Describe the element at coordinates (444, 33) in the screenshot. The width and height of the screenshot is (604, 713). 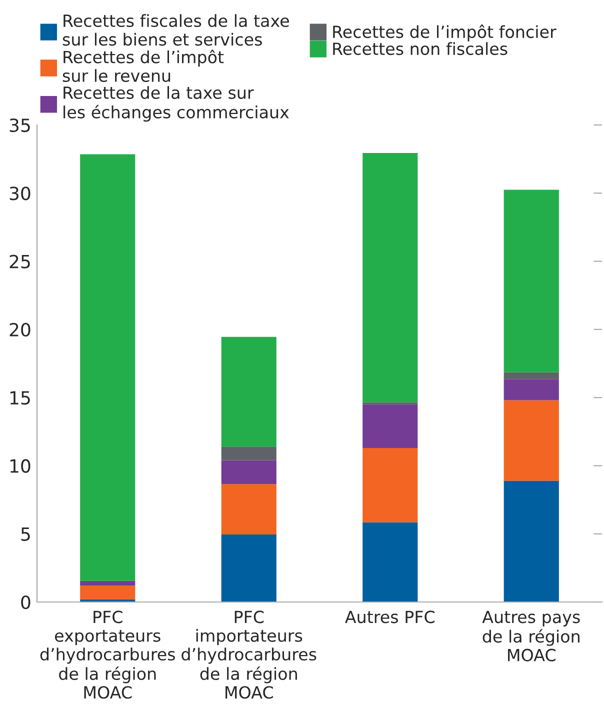
I see `legend-label: Recettes de l’impôt foncier` at that location.